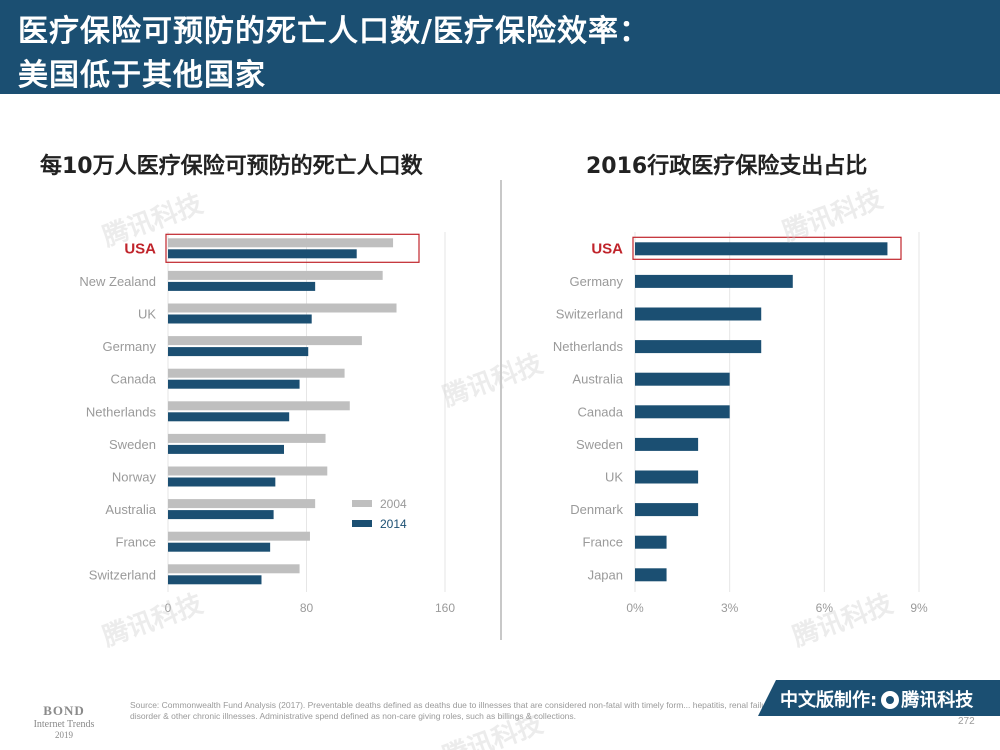 This screenshot has height=750, width=1000. Describe the element at coordinates (605, 574) in the screenshot. I see `category-label: Japan` at that location.